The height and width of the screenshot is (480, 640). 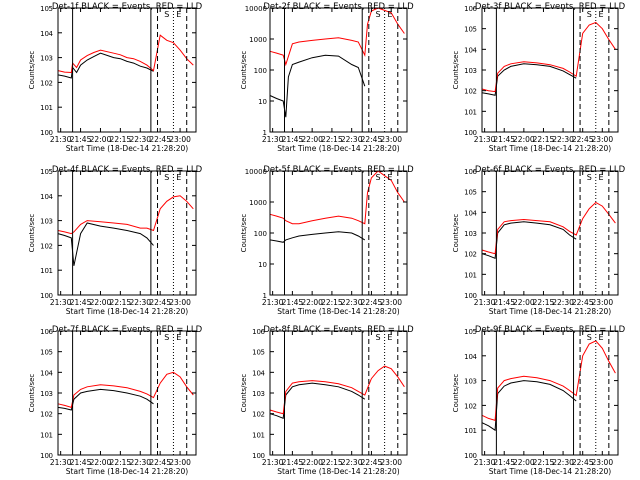 I want to click on x-tick-label: 21:30, so click(x=485, y=139).